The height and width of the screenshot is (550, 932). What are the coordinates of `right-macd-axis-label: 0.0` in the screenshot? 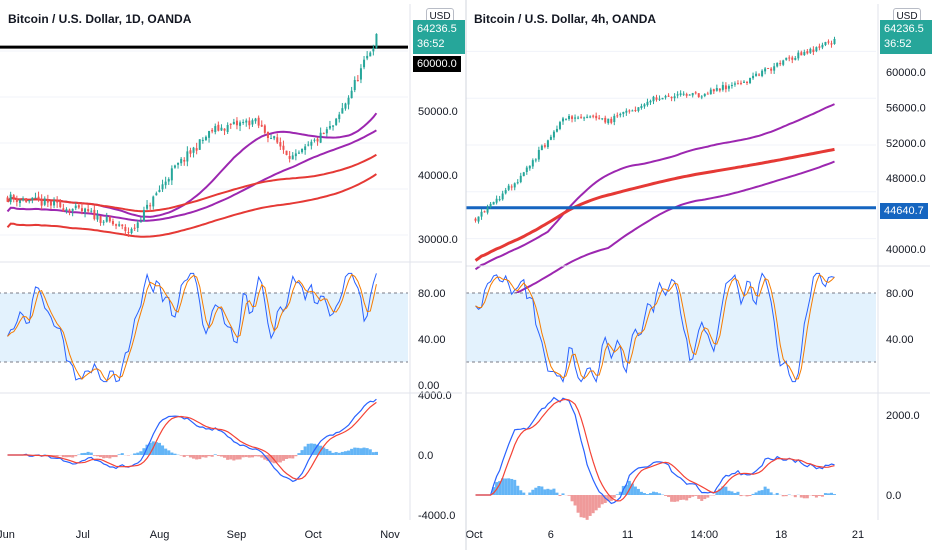 It's located at (893, 496).